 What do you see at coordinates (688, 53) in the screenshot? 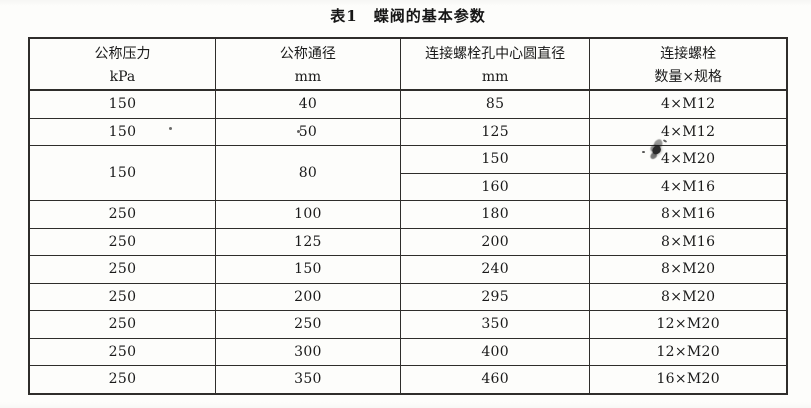
I see `header-bolts-label: 连接螺栓` at bounding box center [688, 53].